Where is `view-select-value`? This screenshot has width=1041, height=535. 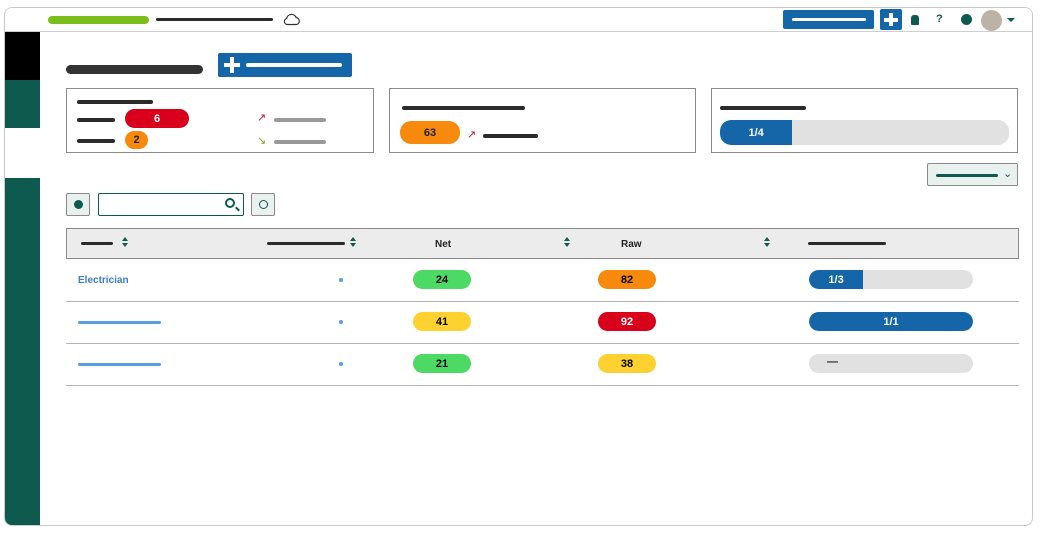
view-select-value is located at coordinates (967, 175).